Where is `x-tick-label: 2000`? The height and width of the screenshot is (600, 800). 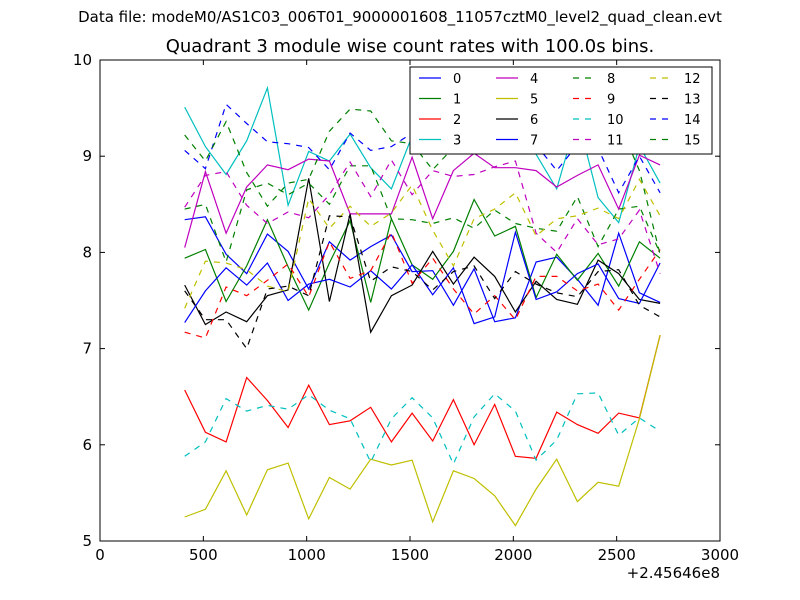 x-tick-label: 2000 is located at coordinates (513, 555).